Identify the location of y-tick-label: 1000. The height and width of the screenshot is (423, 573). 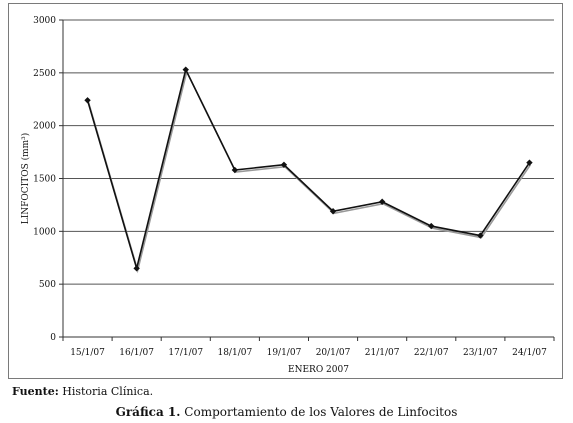
(44, 232).